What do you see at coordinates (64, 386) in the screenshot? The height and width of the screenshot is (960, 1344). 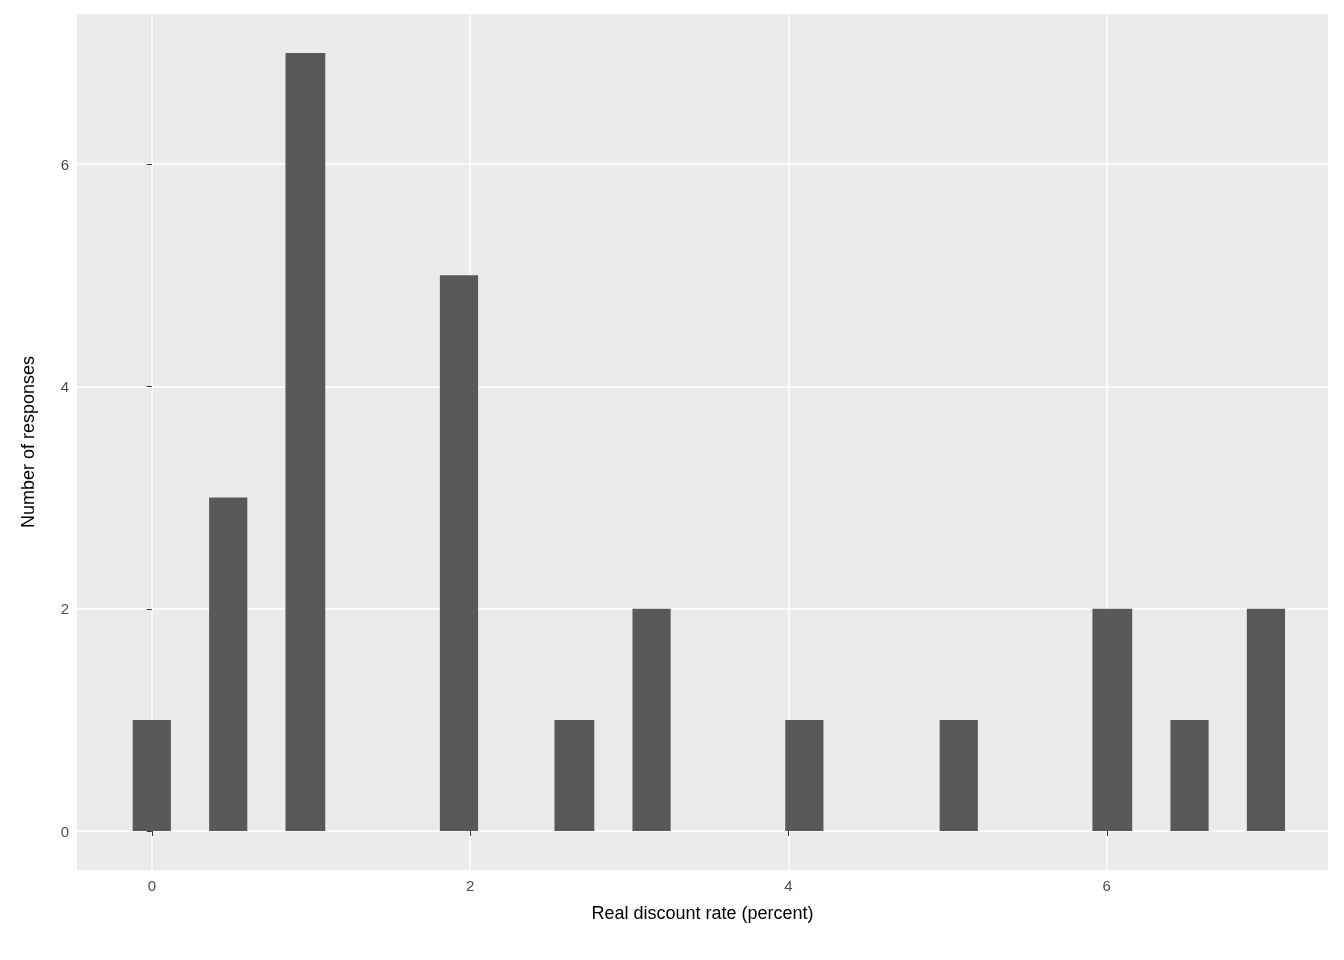 I see `y-tick-label: 4` at bounding box center [64, 386].